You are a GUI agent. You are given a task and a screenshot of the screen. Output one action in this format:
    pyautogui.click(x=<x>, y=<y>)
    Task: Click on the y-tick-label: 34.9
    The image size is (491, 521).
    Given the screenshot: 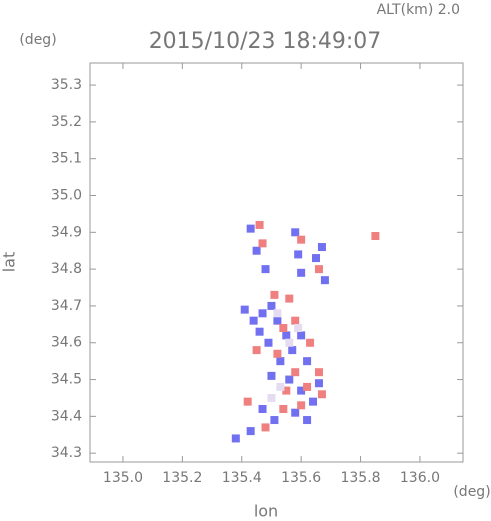 What is the action you would take?
    pyautogui.click(x=66, y=232)
    